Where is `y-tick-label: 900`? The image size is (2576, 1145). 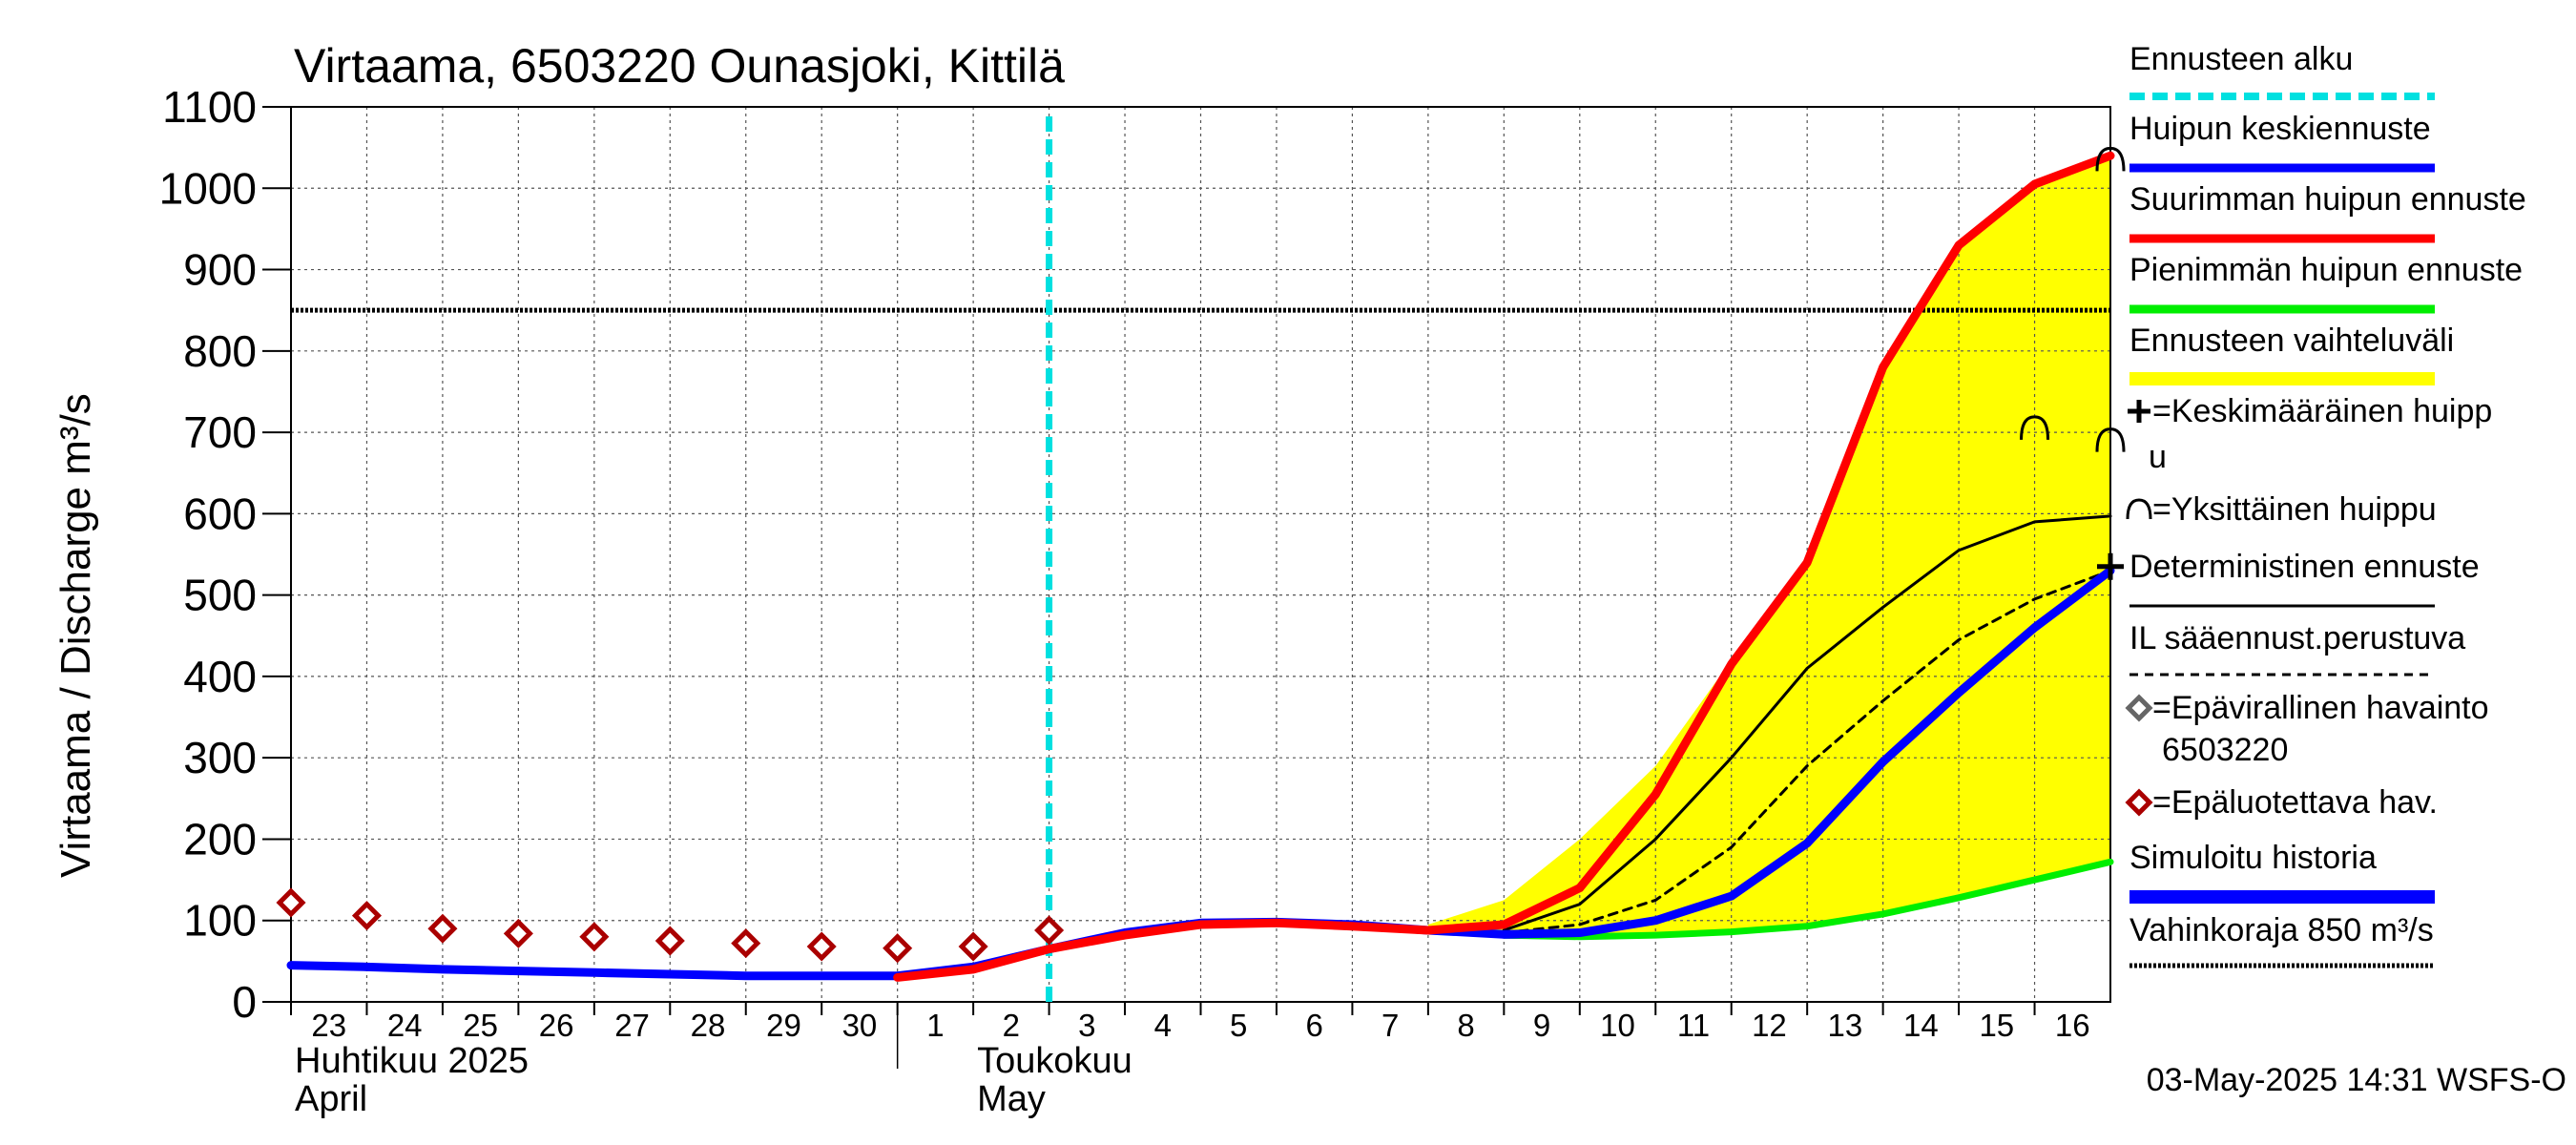 y-tick-label: 900 is located at coordinates (220, 270).